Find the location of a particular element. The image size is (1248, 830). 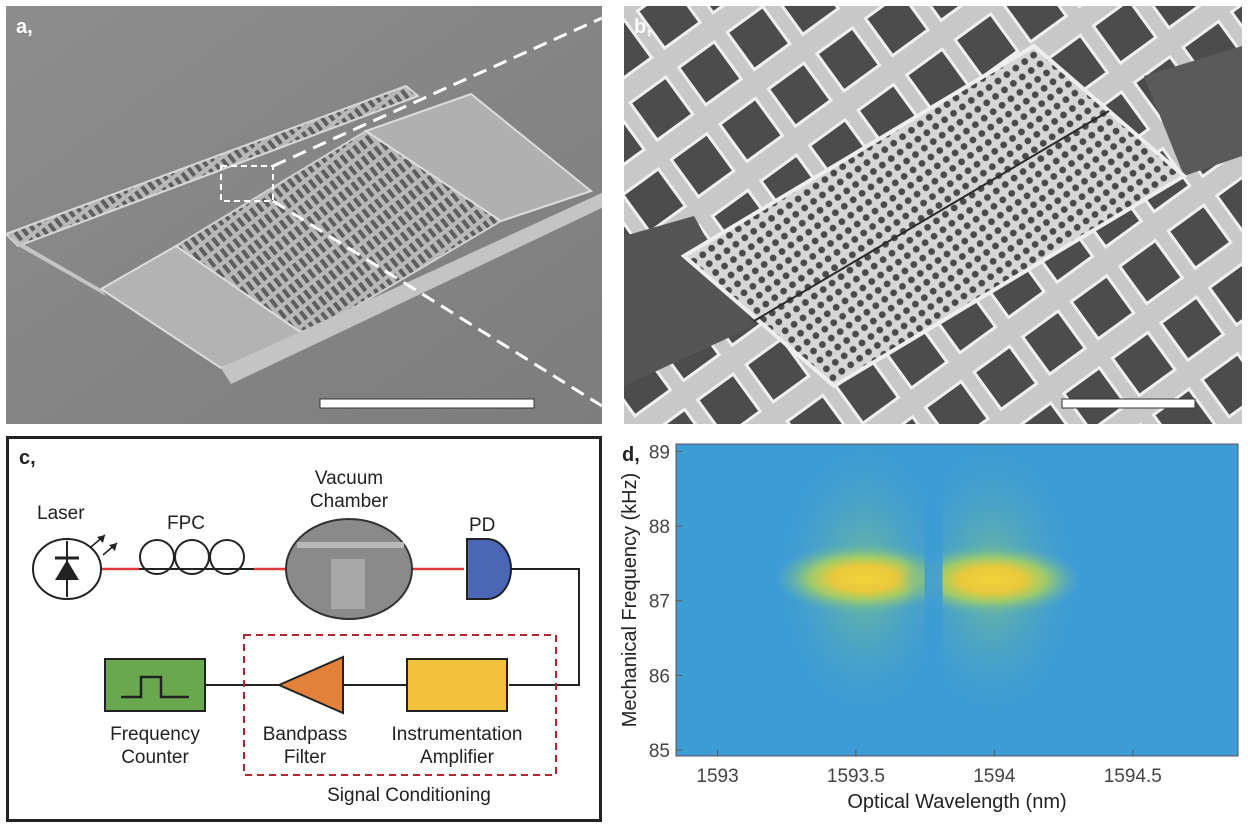

vacuum-chamber-icon is located at coordinates (349, 569).